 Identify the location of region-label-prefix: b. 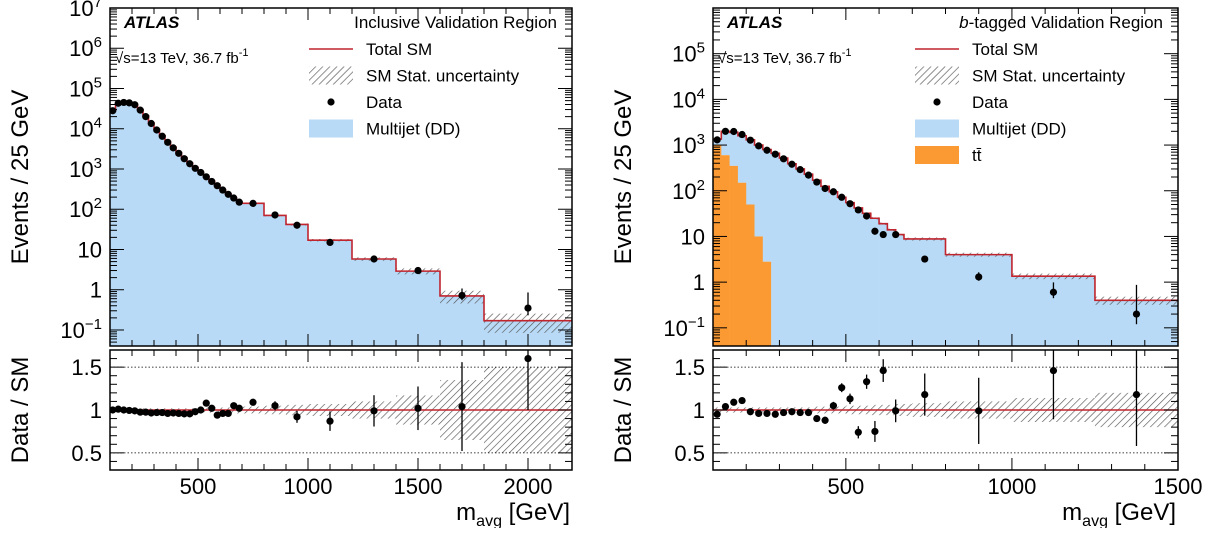
(963, 22).